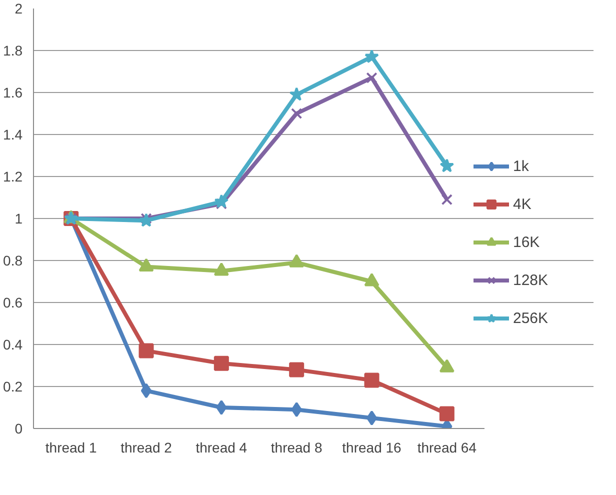  I want to click on legend-label: 128K, so click(531, 280).